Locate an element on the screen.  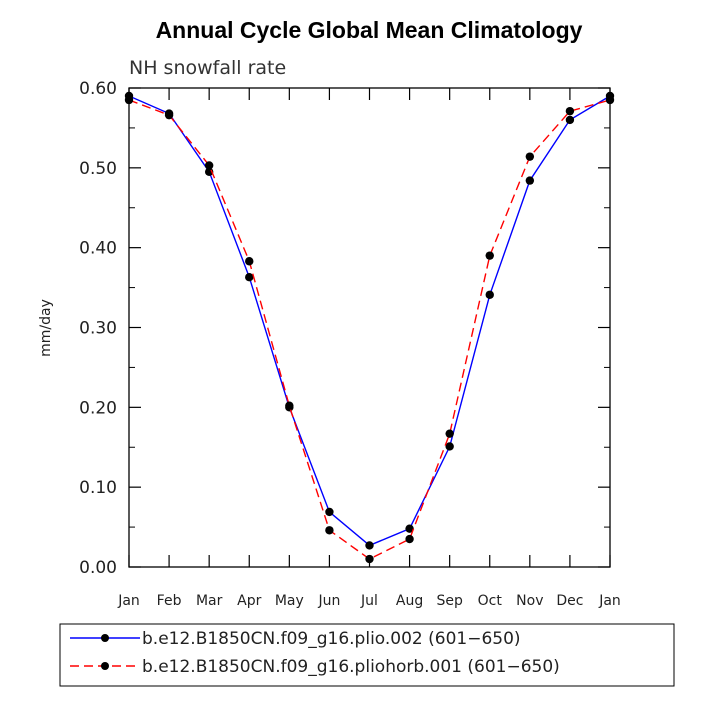
x-tick-label: May is located at coordinates (289, 601).